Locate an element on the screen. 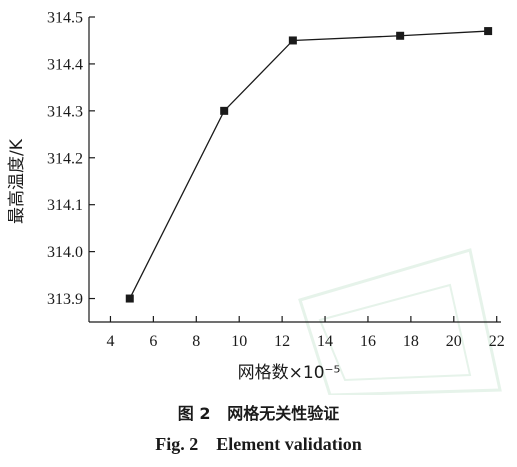  watermark-outline is located at coordinates (400, 321).